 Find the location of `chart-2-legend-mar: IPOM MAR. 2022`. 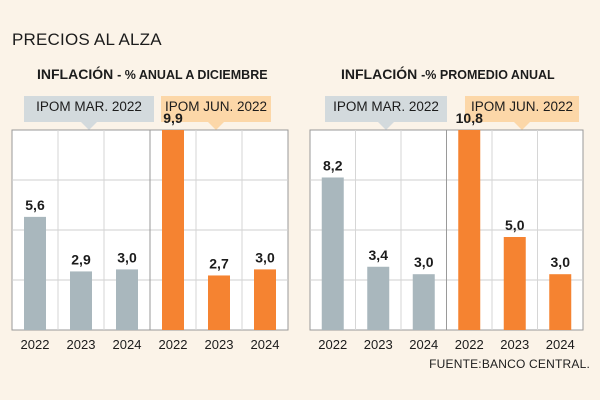

chart-2-legend-mar: IPOM MAR. 2022 is located at coordinates (386, 113).